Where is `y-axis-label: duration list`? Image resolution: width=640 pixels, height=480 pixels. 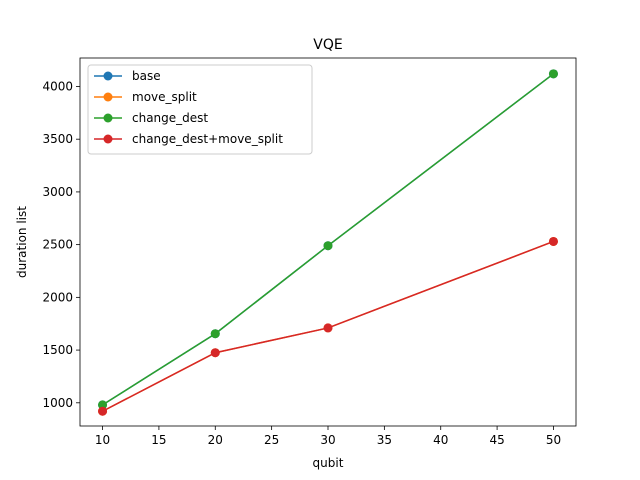 y-axis-label: duration list is located at coordinates (22, 242).